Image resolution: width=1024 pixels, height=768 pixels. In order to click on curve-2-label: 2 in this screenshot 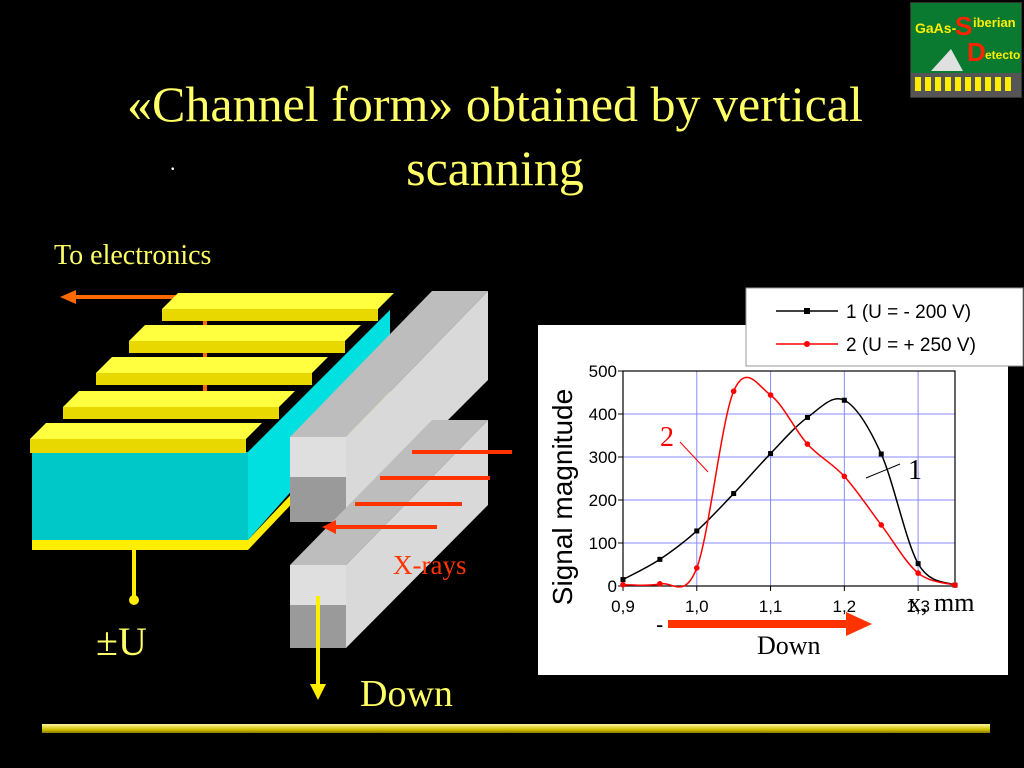, I will do `click(667, 437)`.